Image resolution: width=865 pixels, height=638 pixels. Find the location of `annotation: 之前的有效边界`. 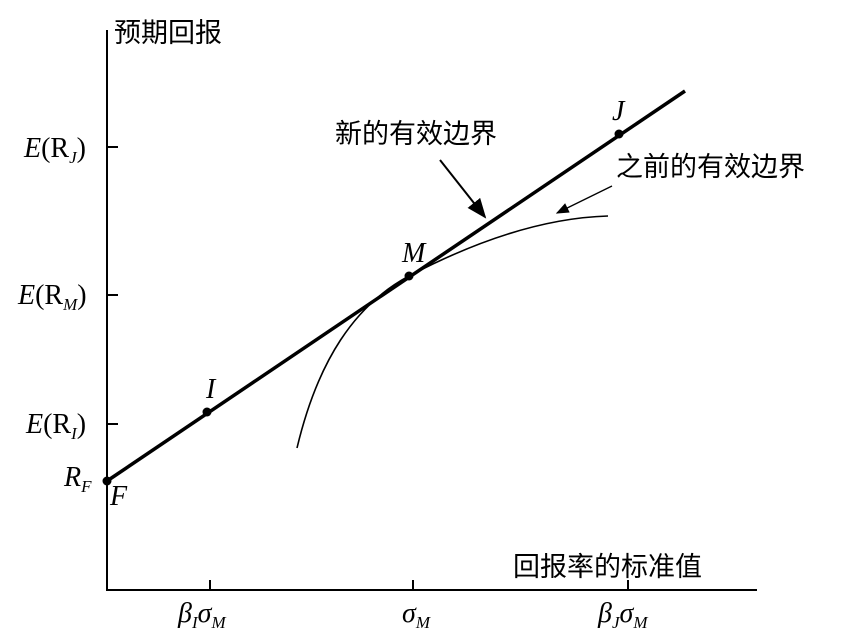

annotation: 之前的有效边界 is located at coordinates (710, 167).